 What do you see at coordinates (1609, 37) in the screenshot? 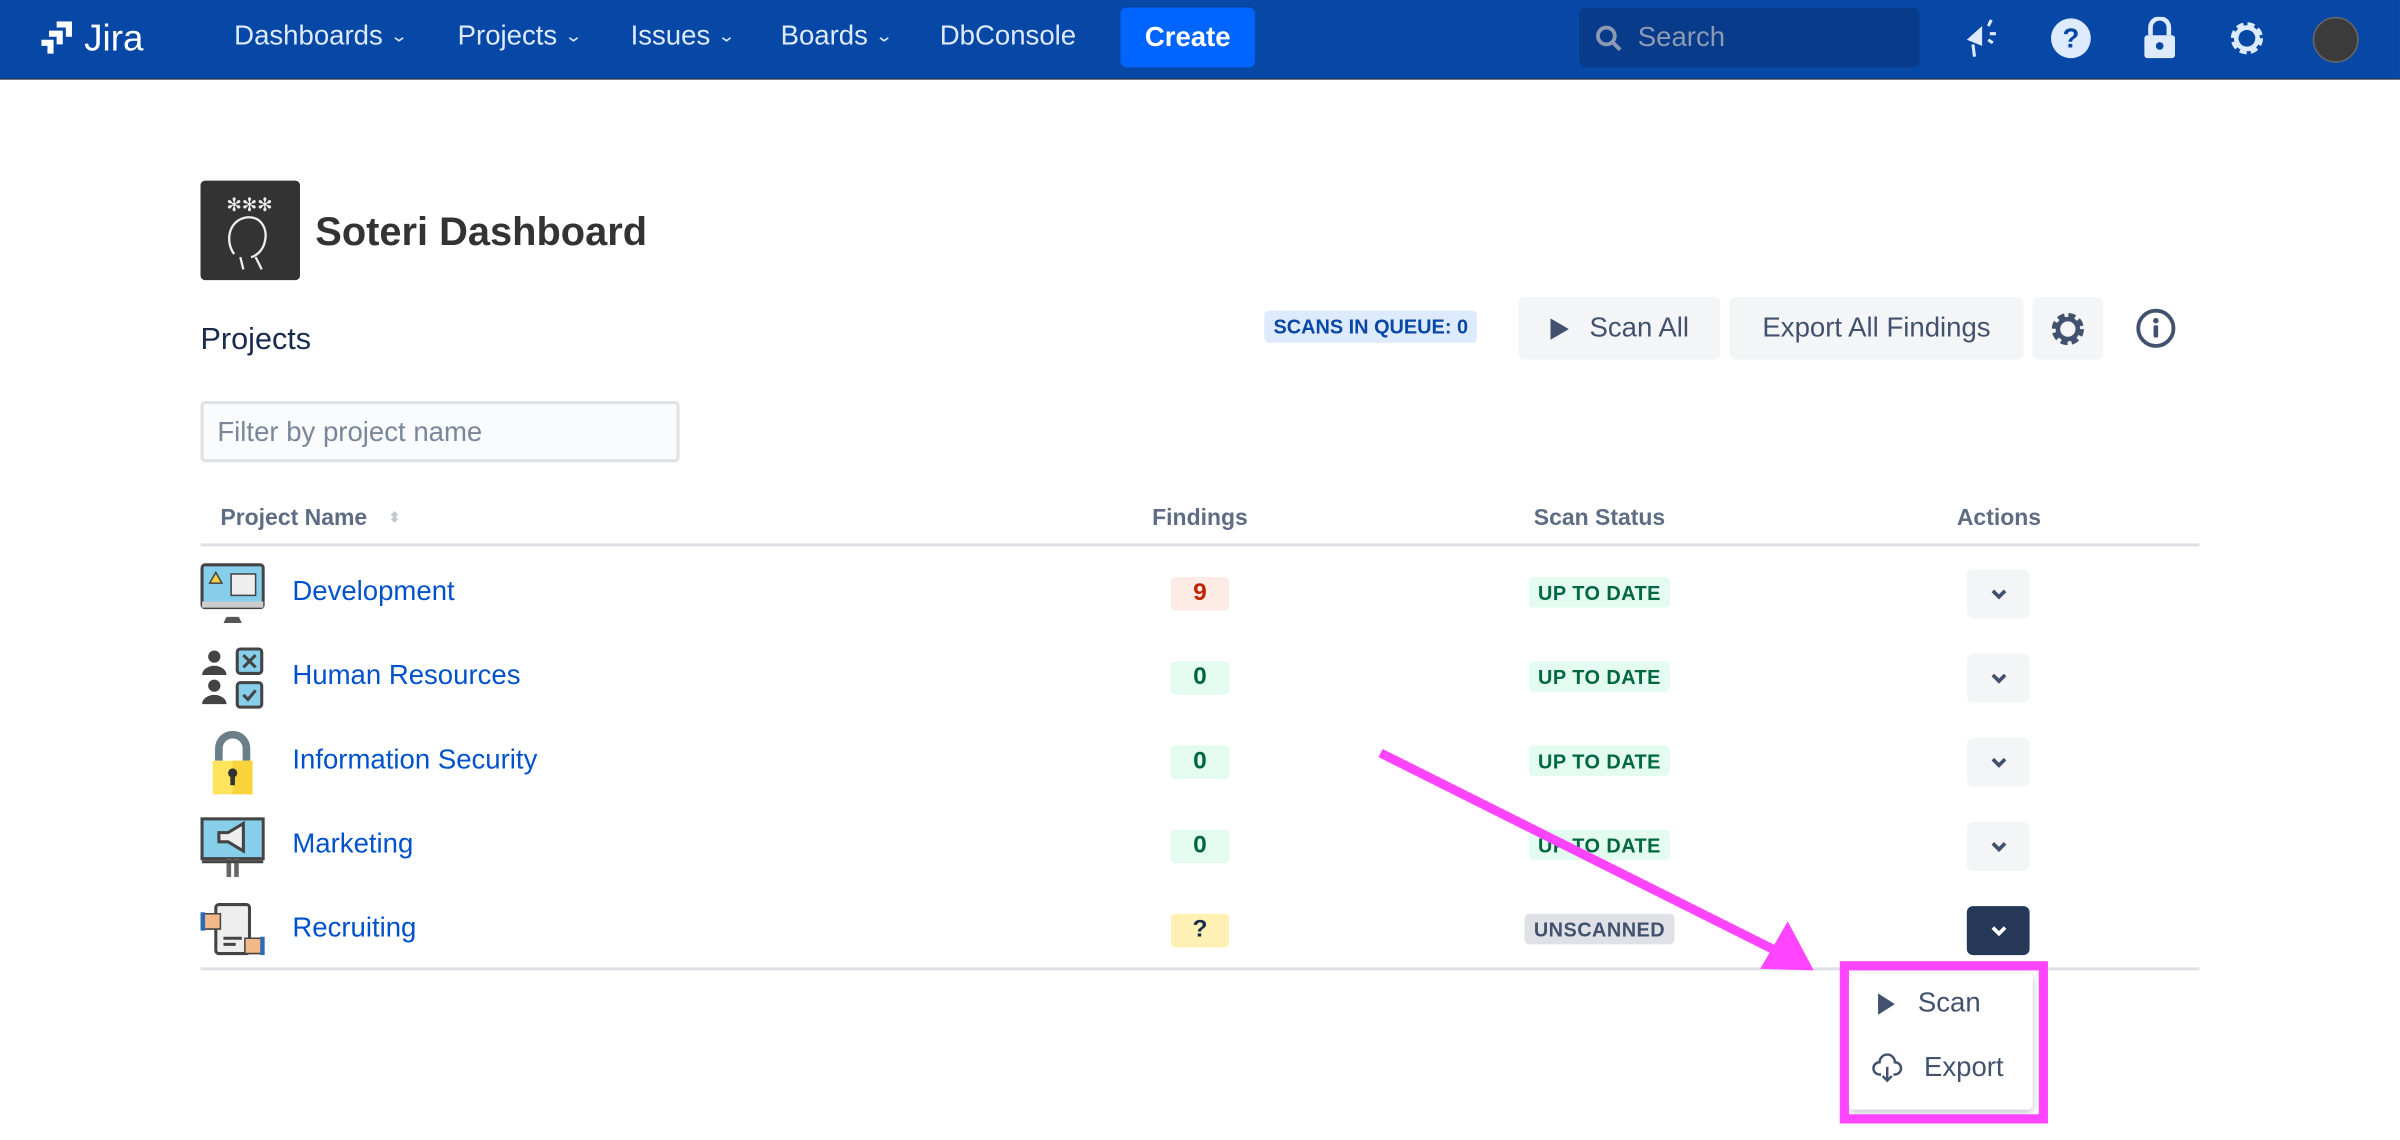
I see `search-icon` at bounding box center [1609, 37].